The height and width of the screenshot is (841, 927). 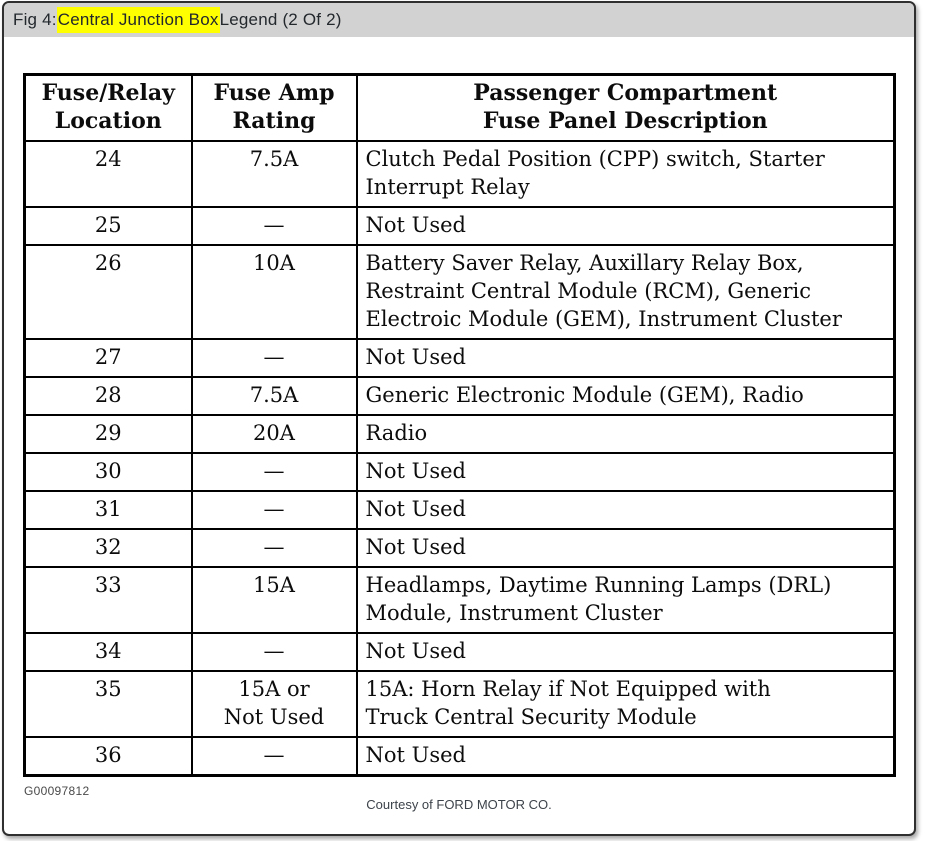 I want to click on table-row: 29 20A Radio, so click(x=459, y=434).